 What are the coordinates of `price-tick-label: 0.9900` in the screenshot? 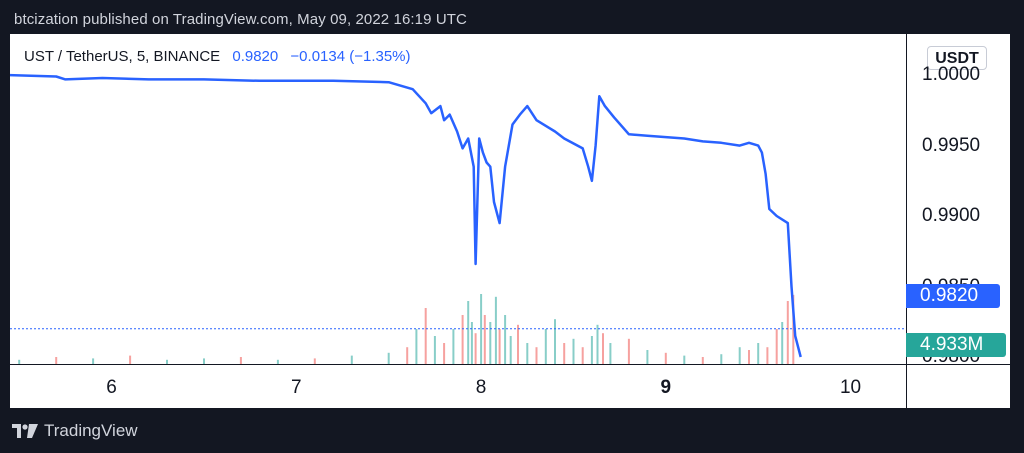 It's located at (951, 216).